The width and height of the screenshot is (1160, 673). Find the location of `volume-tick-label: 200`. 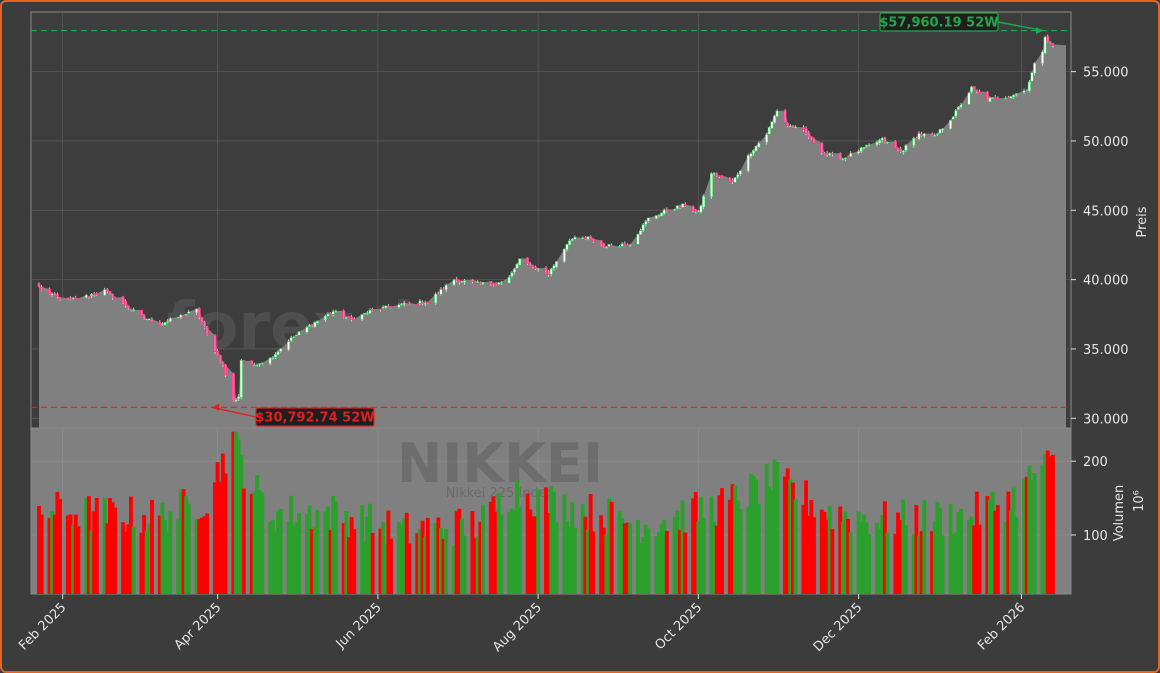

volume-tick-label: 200 is located at coordinates (1095, 462).